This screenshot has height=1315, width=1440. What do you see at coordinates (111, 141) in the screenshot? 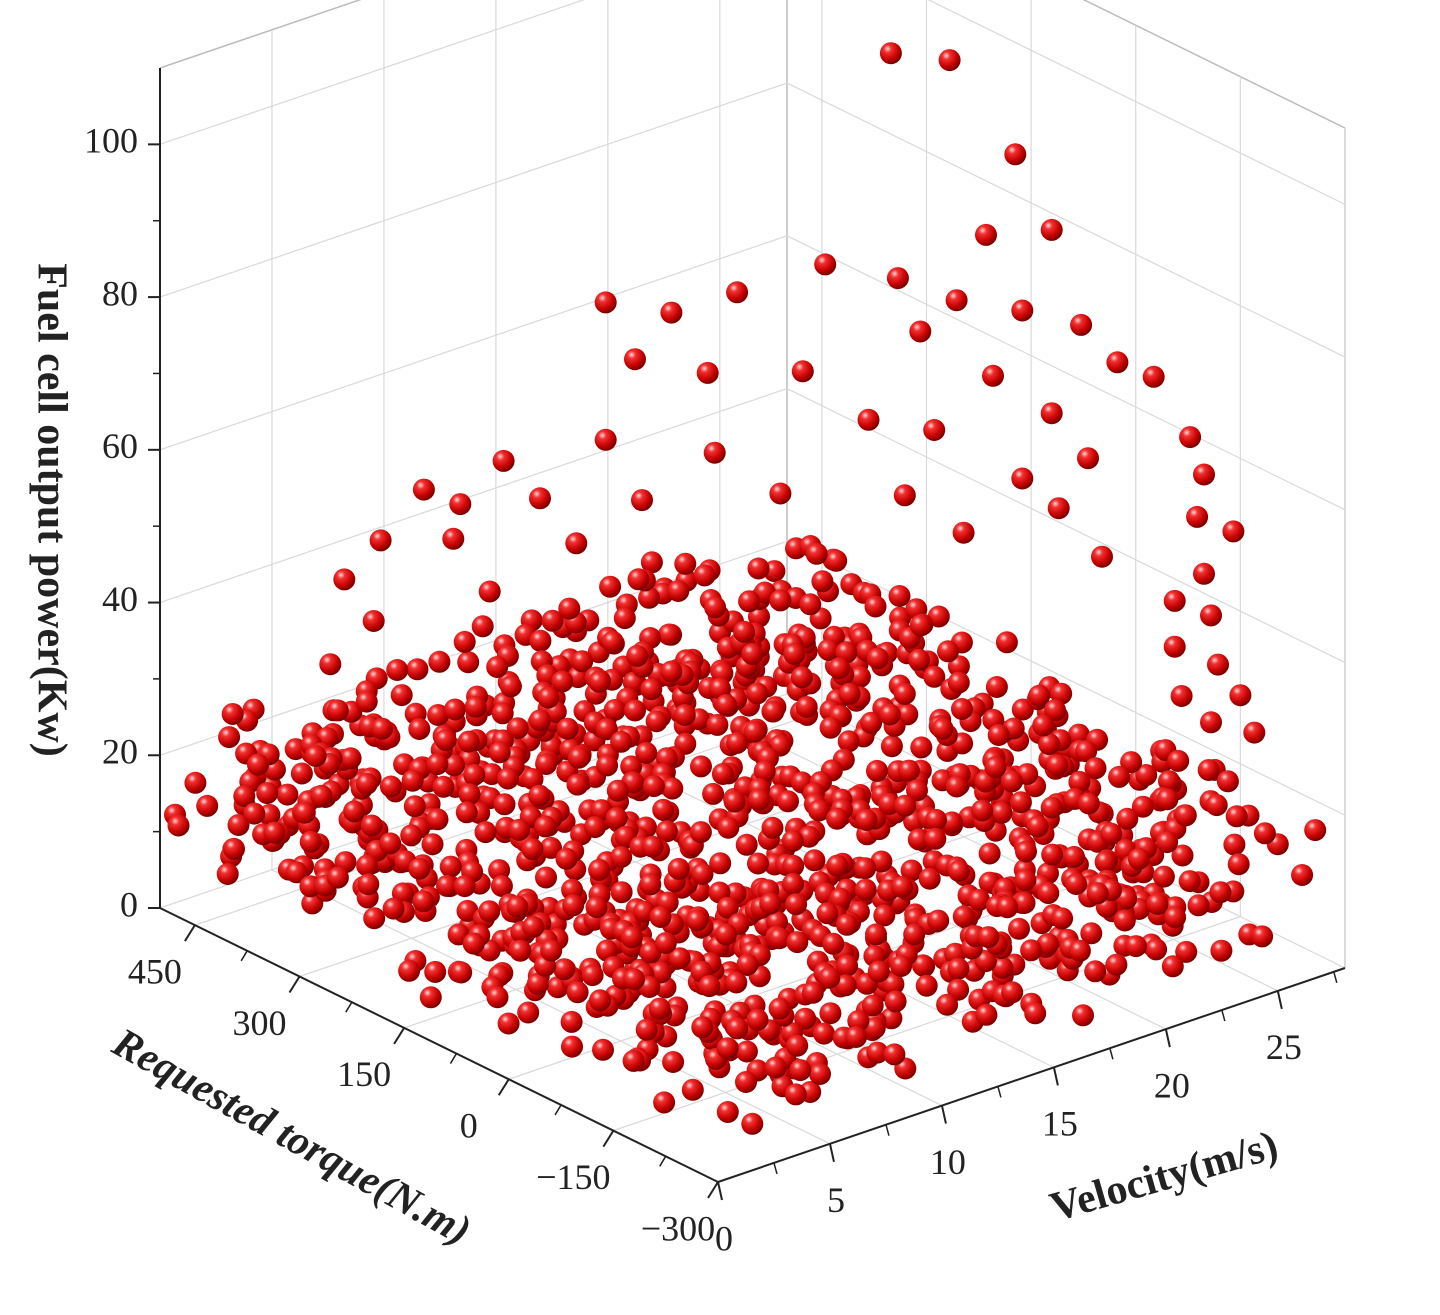
I see `power-tick-label: 100` at bounding box center [111, 141].